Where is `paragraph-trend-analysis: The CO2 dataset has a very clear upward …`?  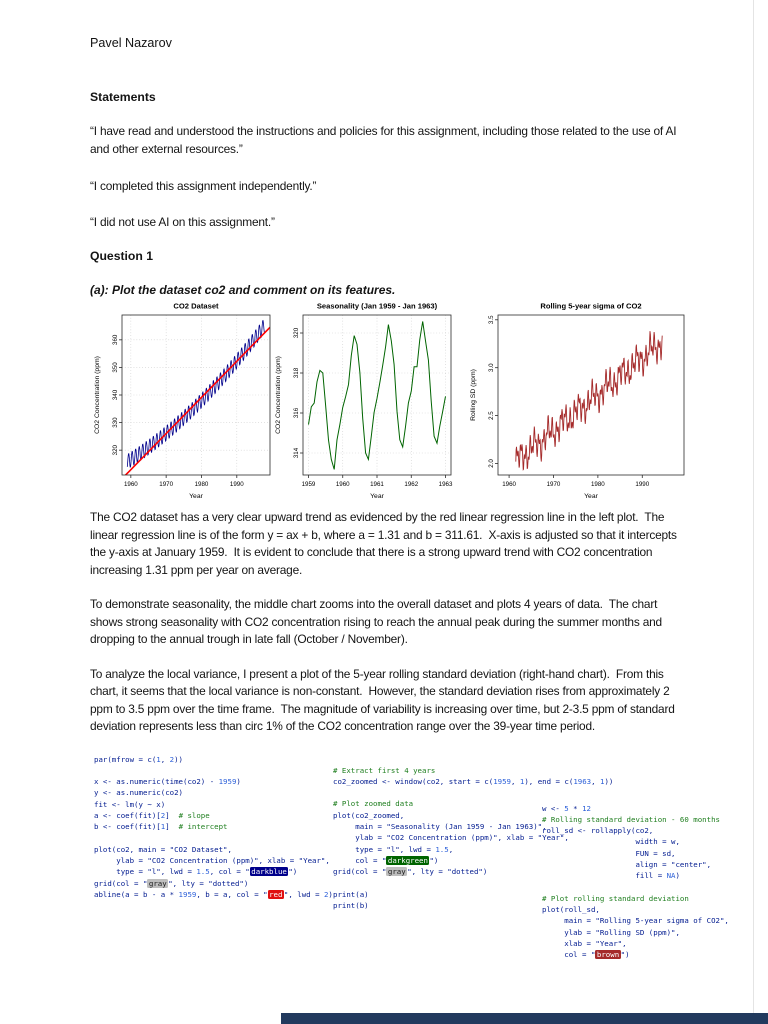
paragraph-trend-analysis: The CO2 dataset has a very clear upward … is located at coordinates (385, 543).